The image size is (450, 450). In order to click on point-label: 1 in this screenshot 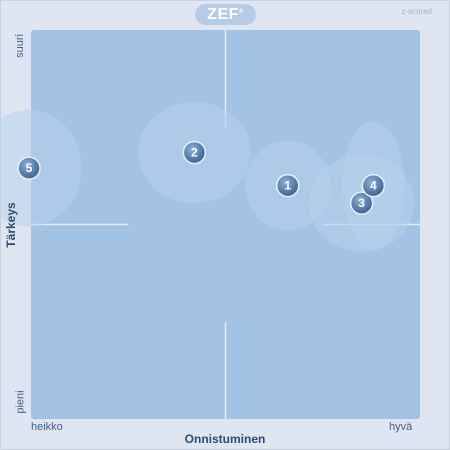, I will do `click(287, 186)`.